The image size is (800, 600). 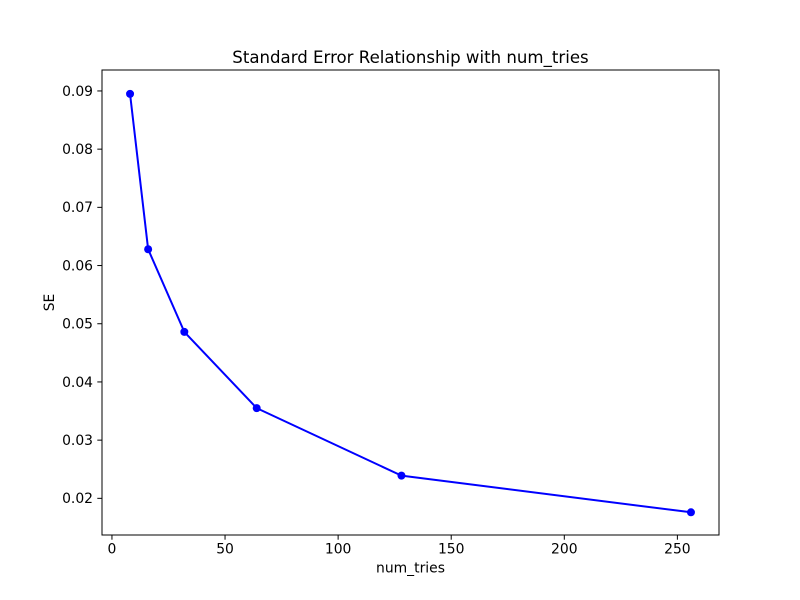 What do you see at coordinates (399, 546) in the screenshot?
I see `x-axis-ticks: 0 50 100 150 200 250` at bounding box center [399, 546].